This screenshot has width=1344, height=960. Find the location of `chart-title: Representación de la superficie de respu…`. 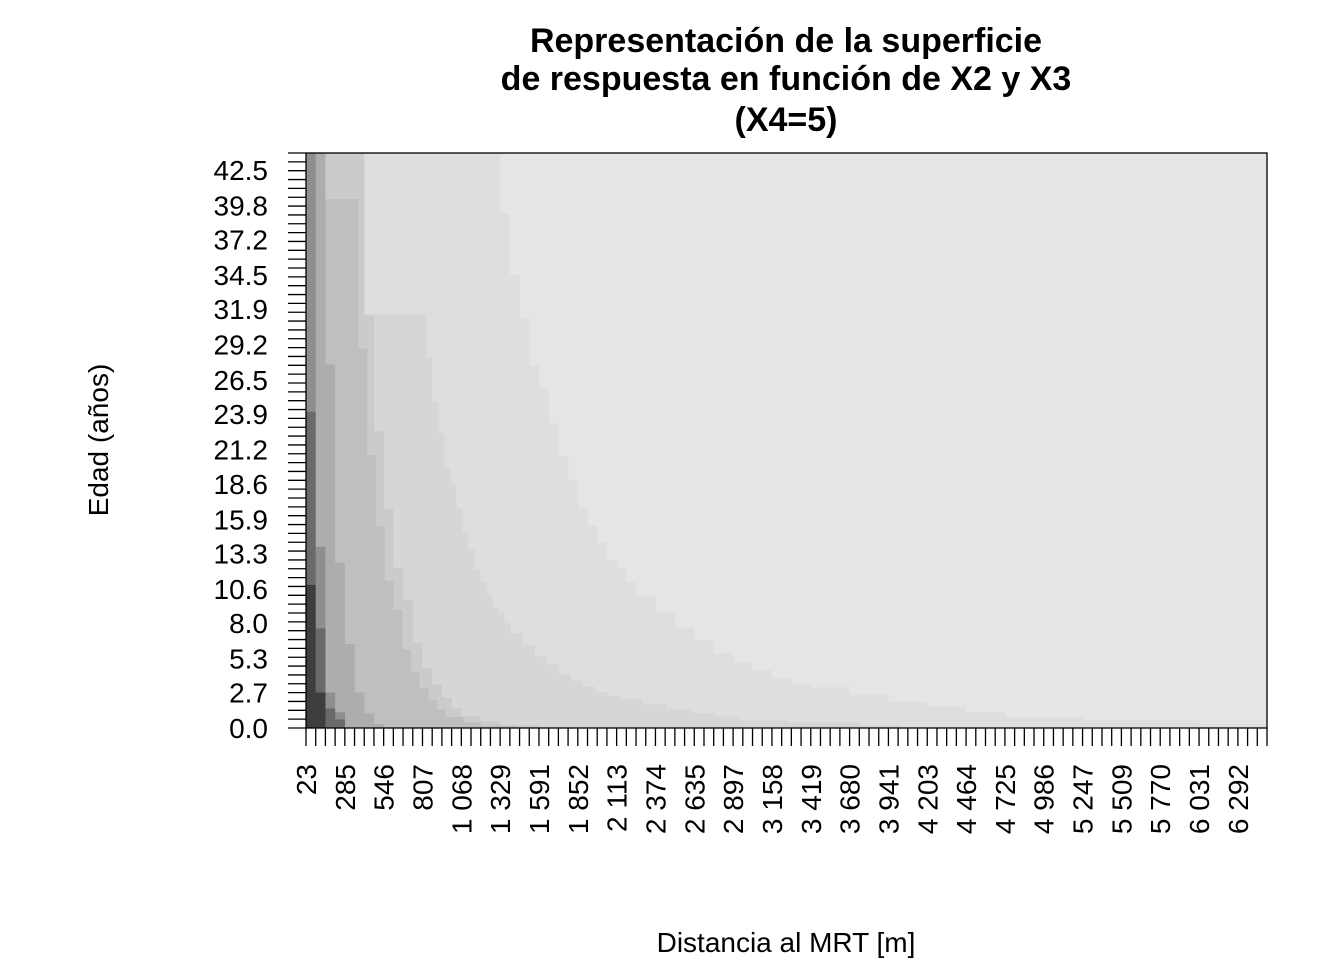

chart-title: Representación de la superficie de respu… is located at coordinates (786, 80).